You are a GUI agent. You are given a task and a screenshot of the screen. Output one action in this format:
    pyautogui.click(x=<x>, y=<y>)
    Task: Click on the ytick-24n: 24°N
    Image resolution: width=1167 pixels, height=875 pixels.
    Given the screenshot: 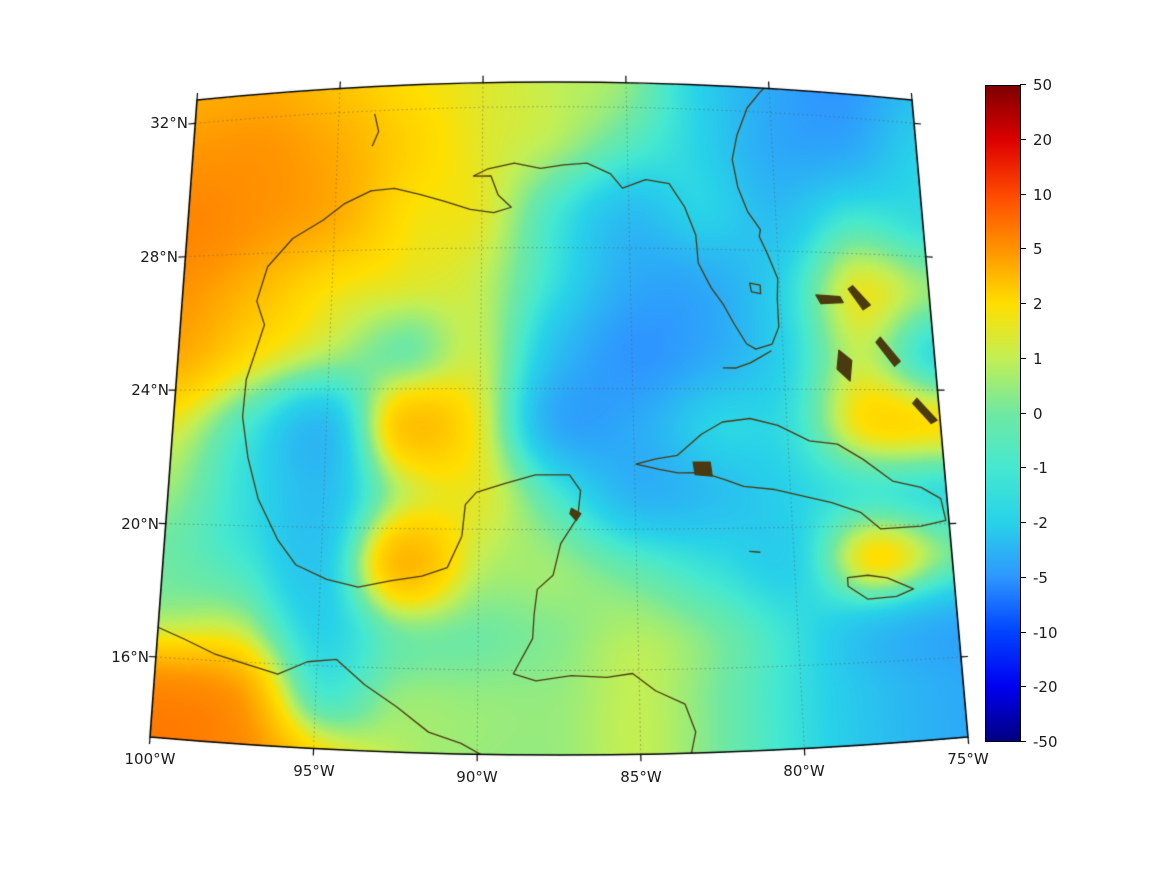 What is the action you would take?
    pyautogui.click(x=150, y=390)
    